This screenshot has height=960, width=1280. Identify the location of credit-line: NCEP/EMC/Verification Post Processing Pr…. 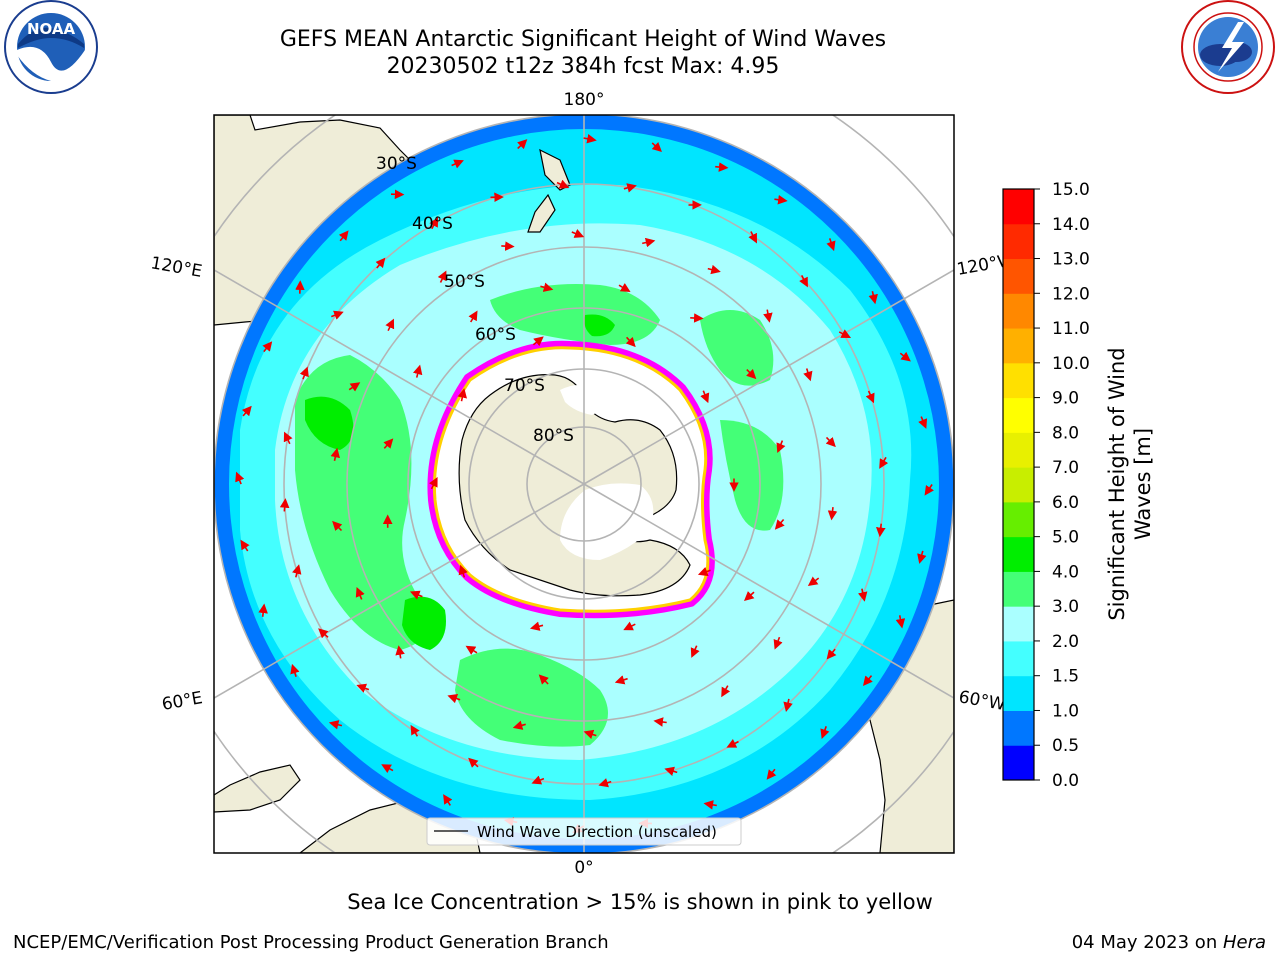
(311, 942).